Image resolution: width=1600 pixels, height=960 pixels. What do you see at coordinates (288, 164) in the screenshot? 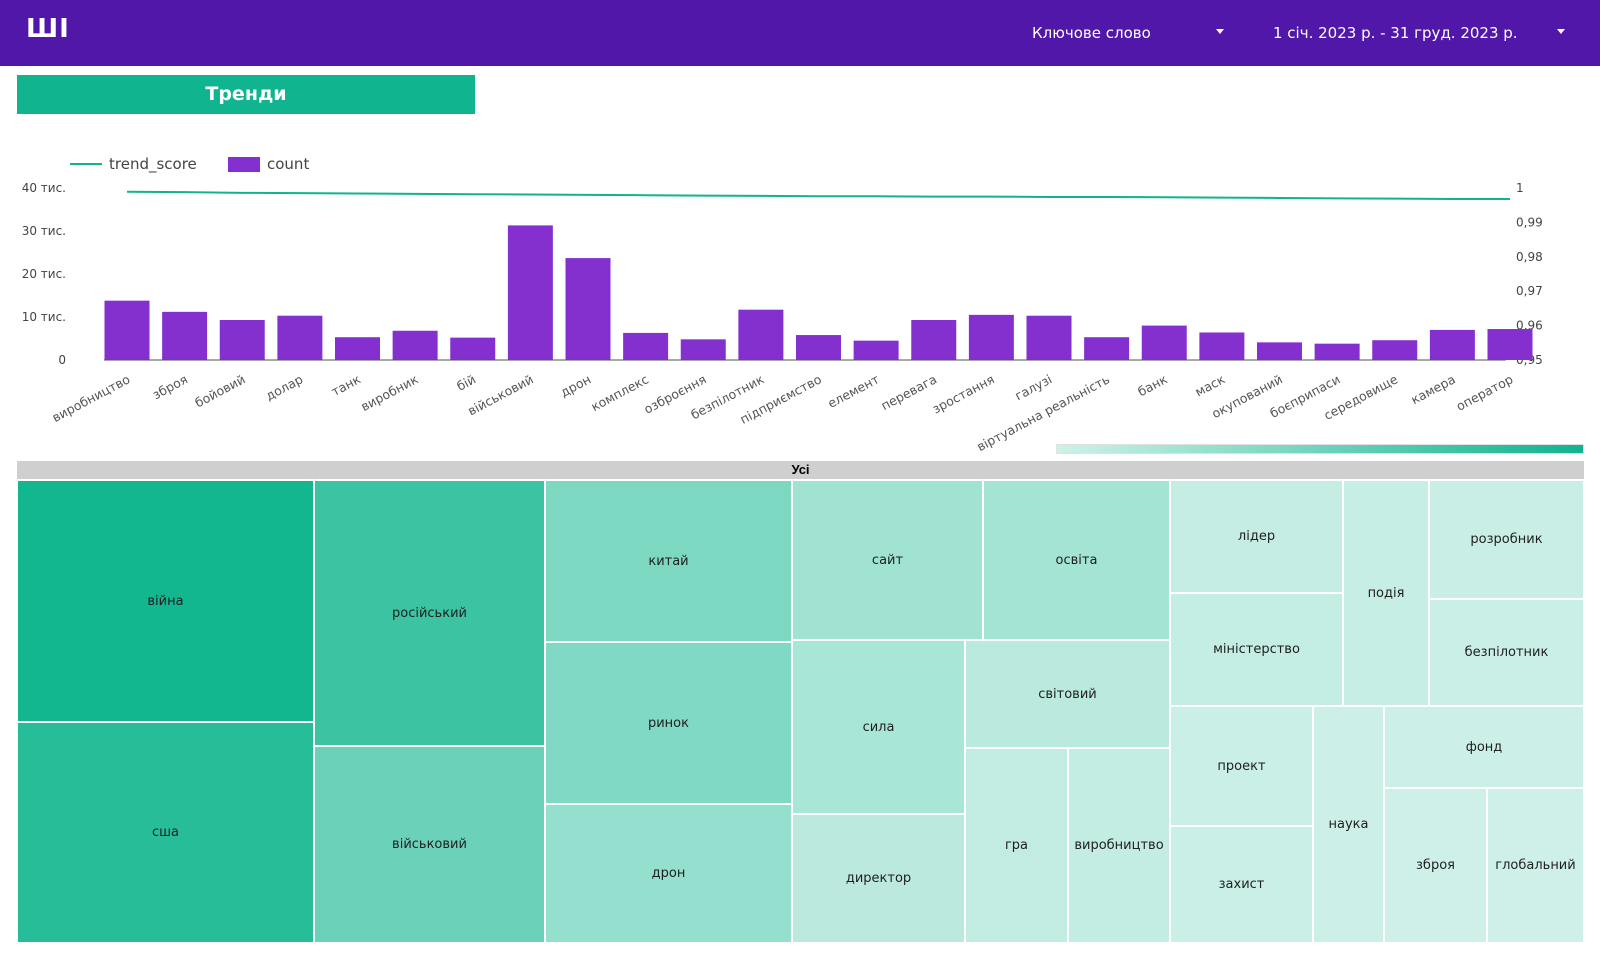
I see `legend-label: count` at bounding box center [288, 164].